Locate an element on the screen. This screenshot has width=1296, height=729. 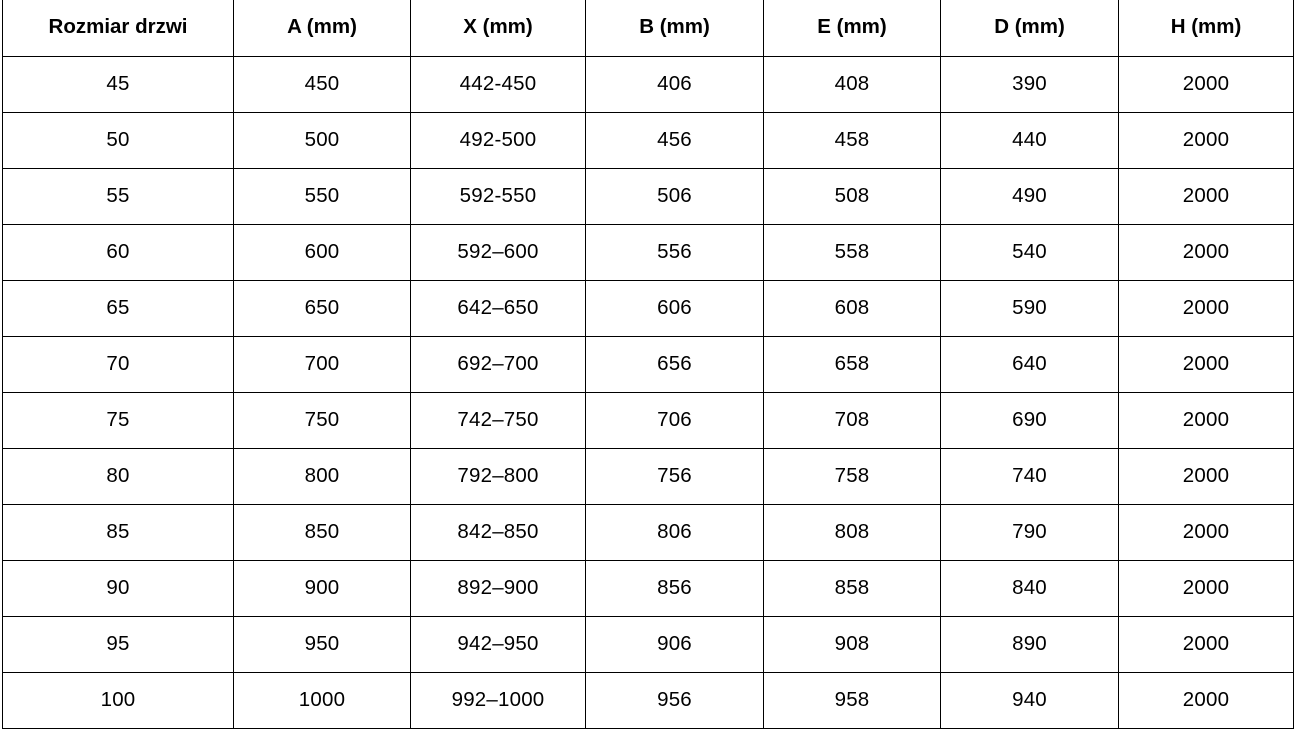
cell-size: 90 is located at coordinates (118, 588).